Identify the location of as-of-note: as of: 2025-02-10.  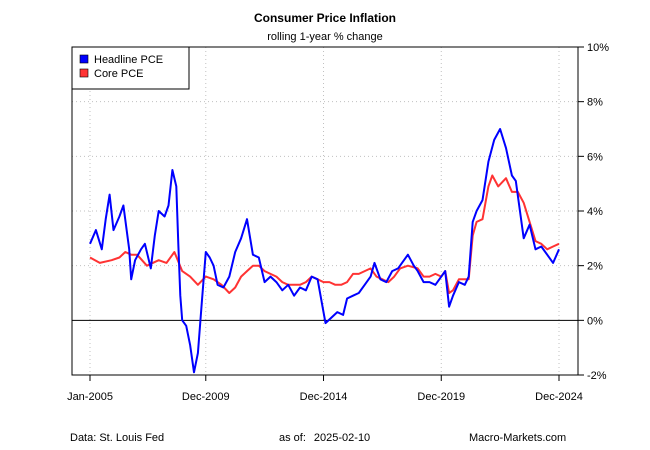
(324, 438).